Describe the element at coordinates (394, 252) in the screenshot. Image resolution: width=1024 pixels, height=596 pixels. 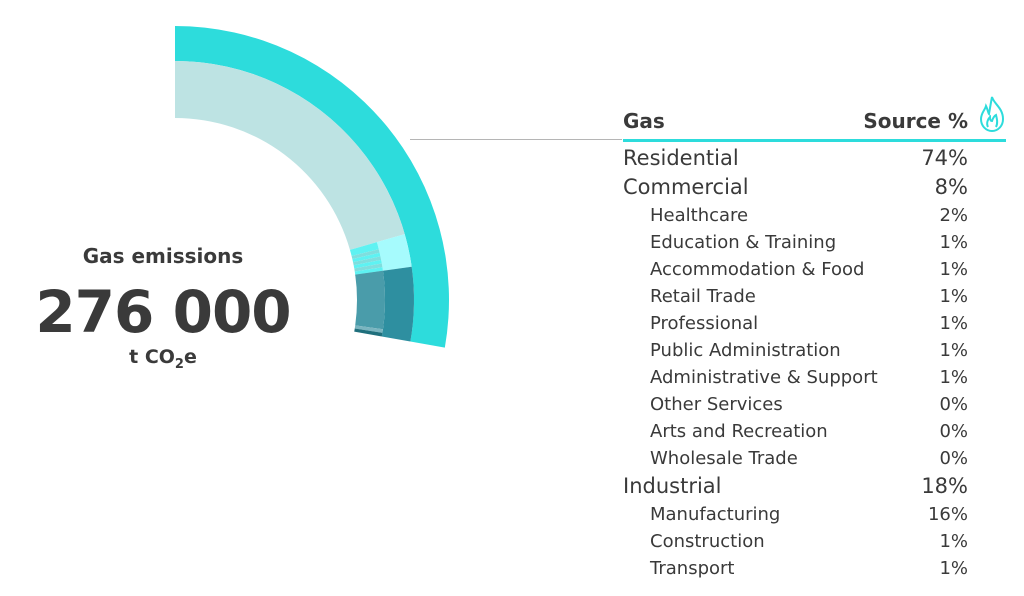
I see `arc-commercial` at that location.